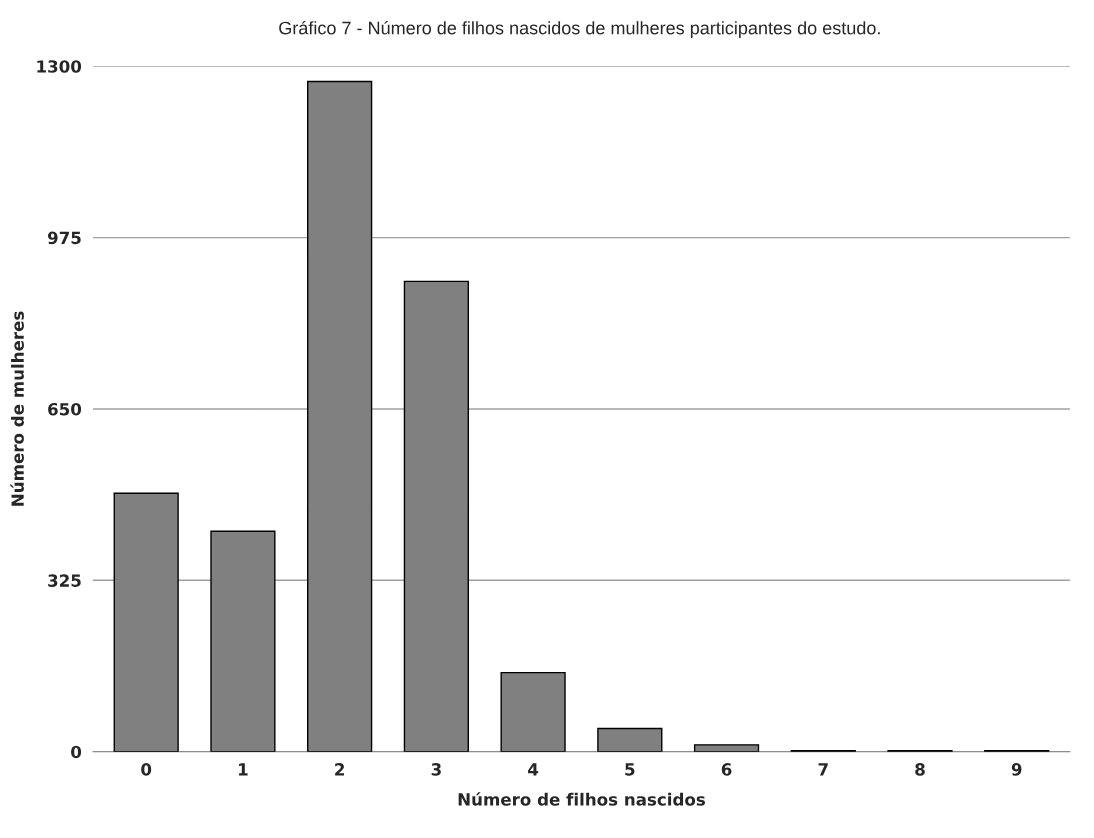 Image resolution: width=1094 pixels, height=838 pixels. Describe the element at coordinates (581, 799) in the screenshot. I see `x-axis-title: Número de filhos nascidos` at that location.